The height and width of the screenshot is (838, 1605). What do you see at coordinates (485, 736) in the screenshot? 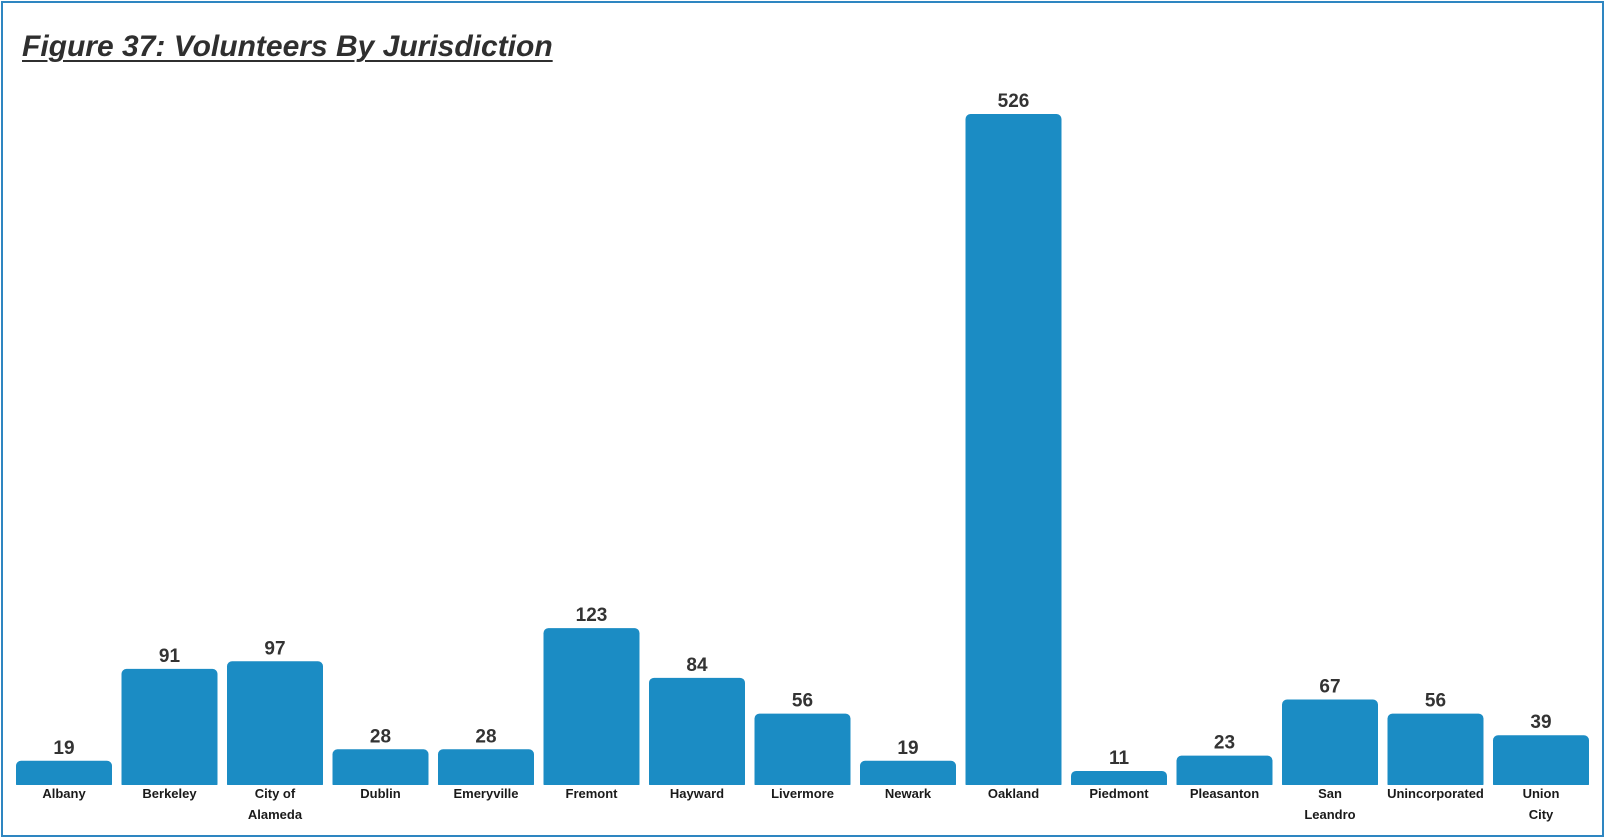
I see `data-label-4: 28` at bounding box center [485, 736].